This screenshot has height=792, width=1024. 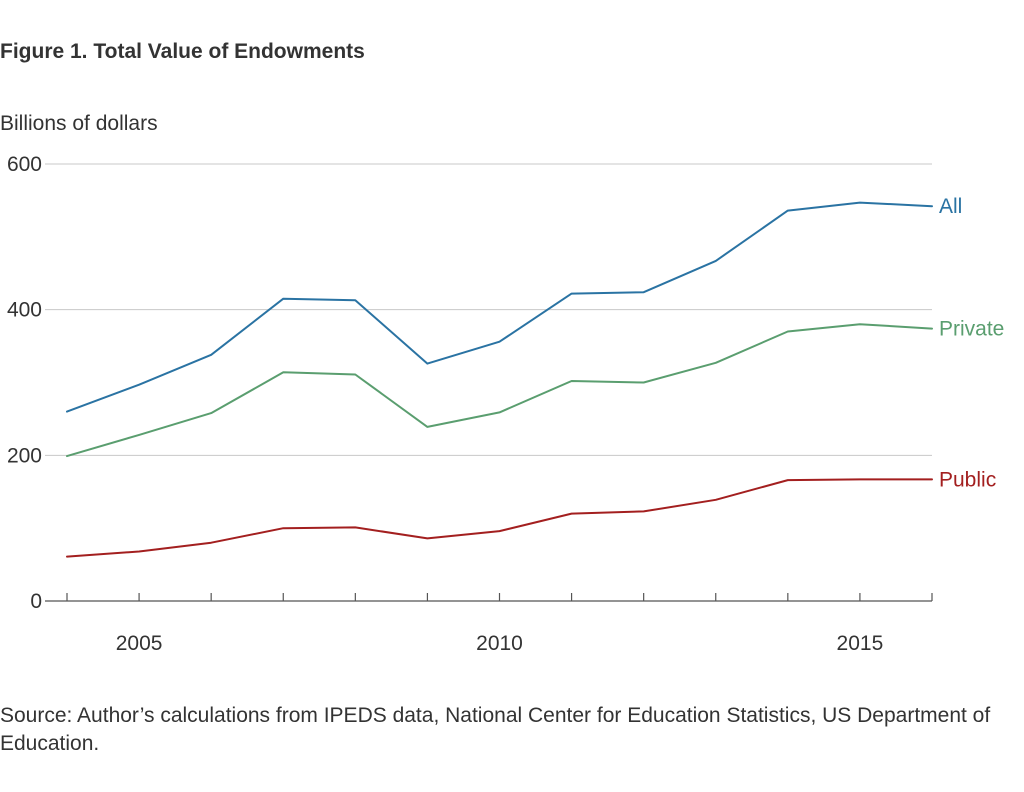 I want to click on series-line-public, so click(x=499, y=518).